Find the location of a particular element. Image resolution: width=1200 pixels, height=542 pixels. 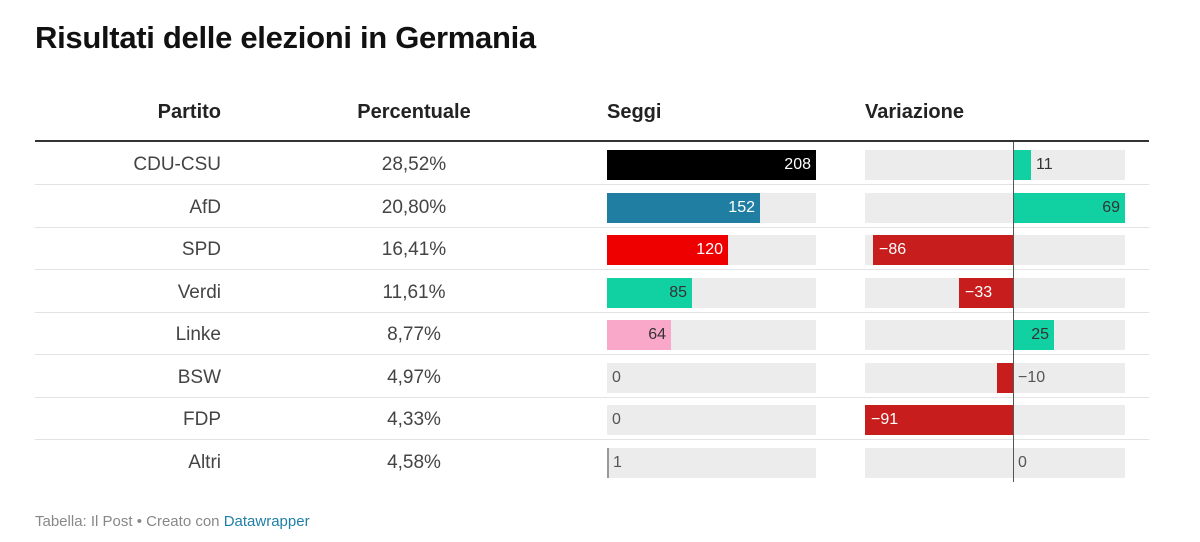

party-name: Linke is located at coordinates (198, 334).